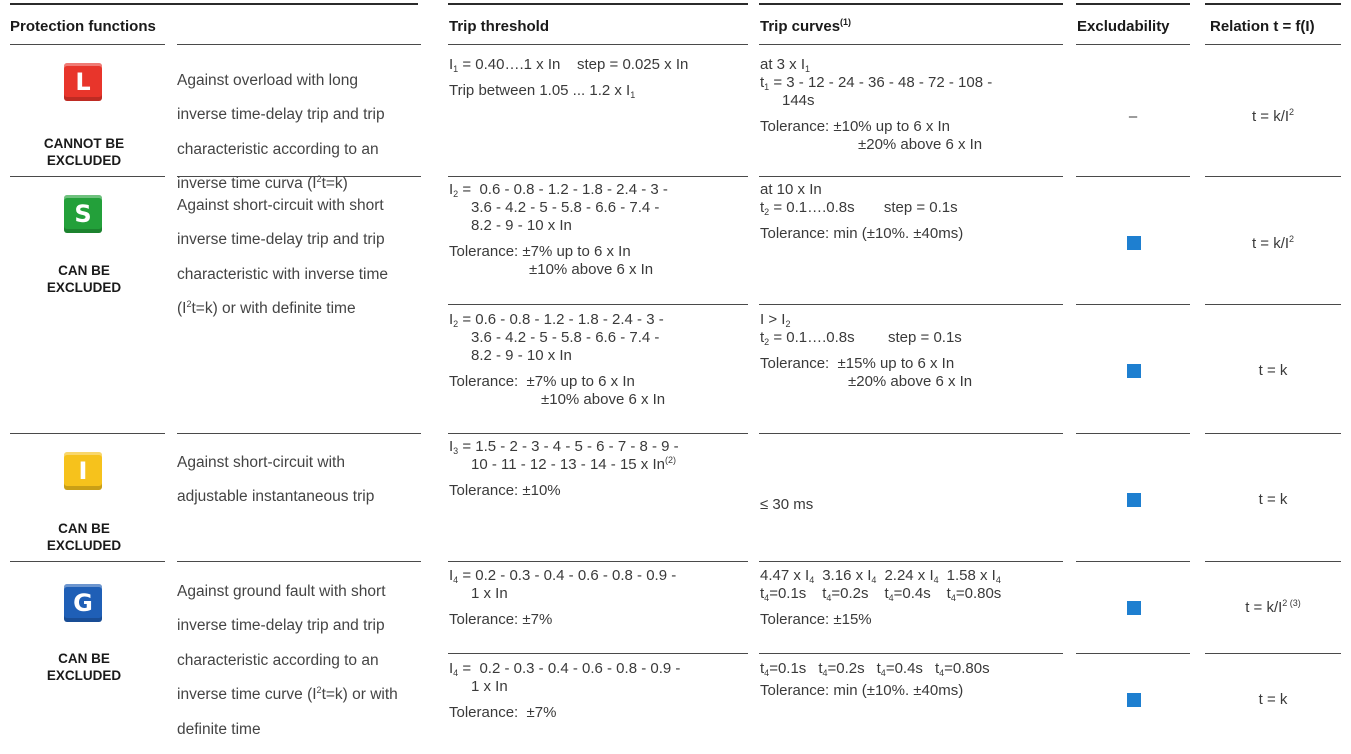  I want to click on header-trip-curves: Trip curves(1), so click(806, 26).